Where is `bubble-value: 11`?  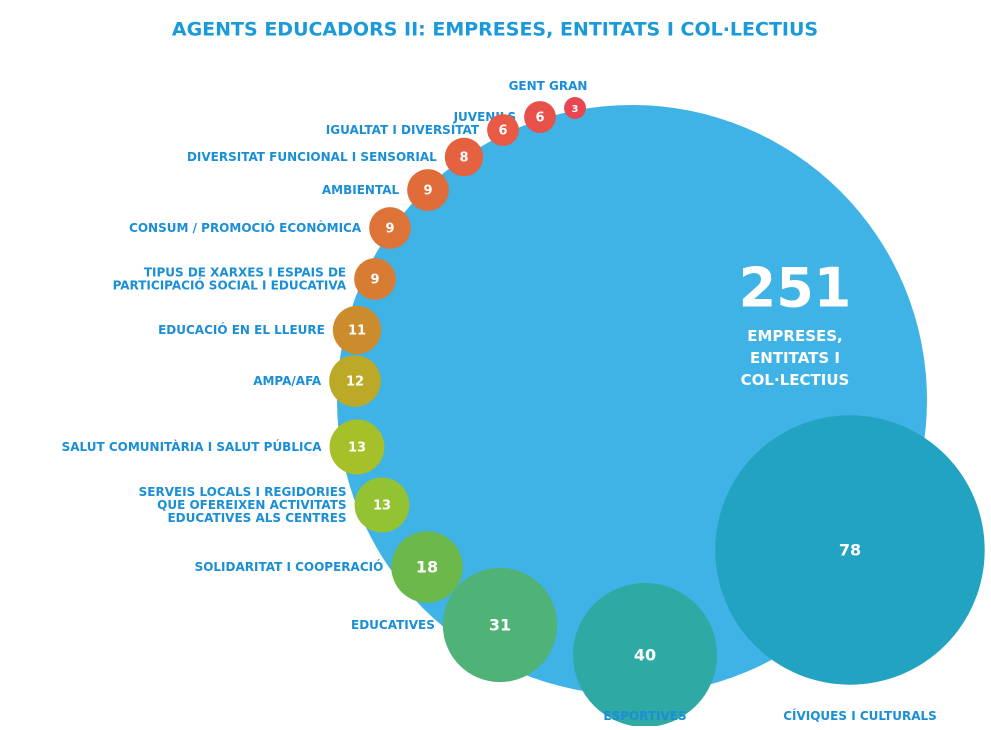 bubble-value: 11 is located at coordinates (357, 331).